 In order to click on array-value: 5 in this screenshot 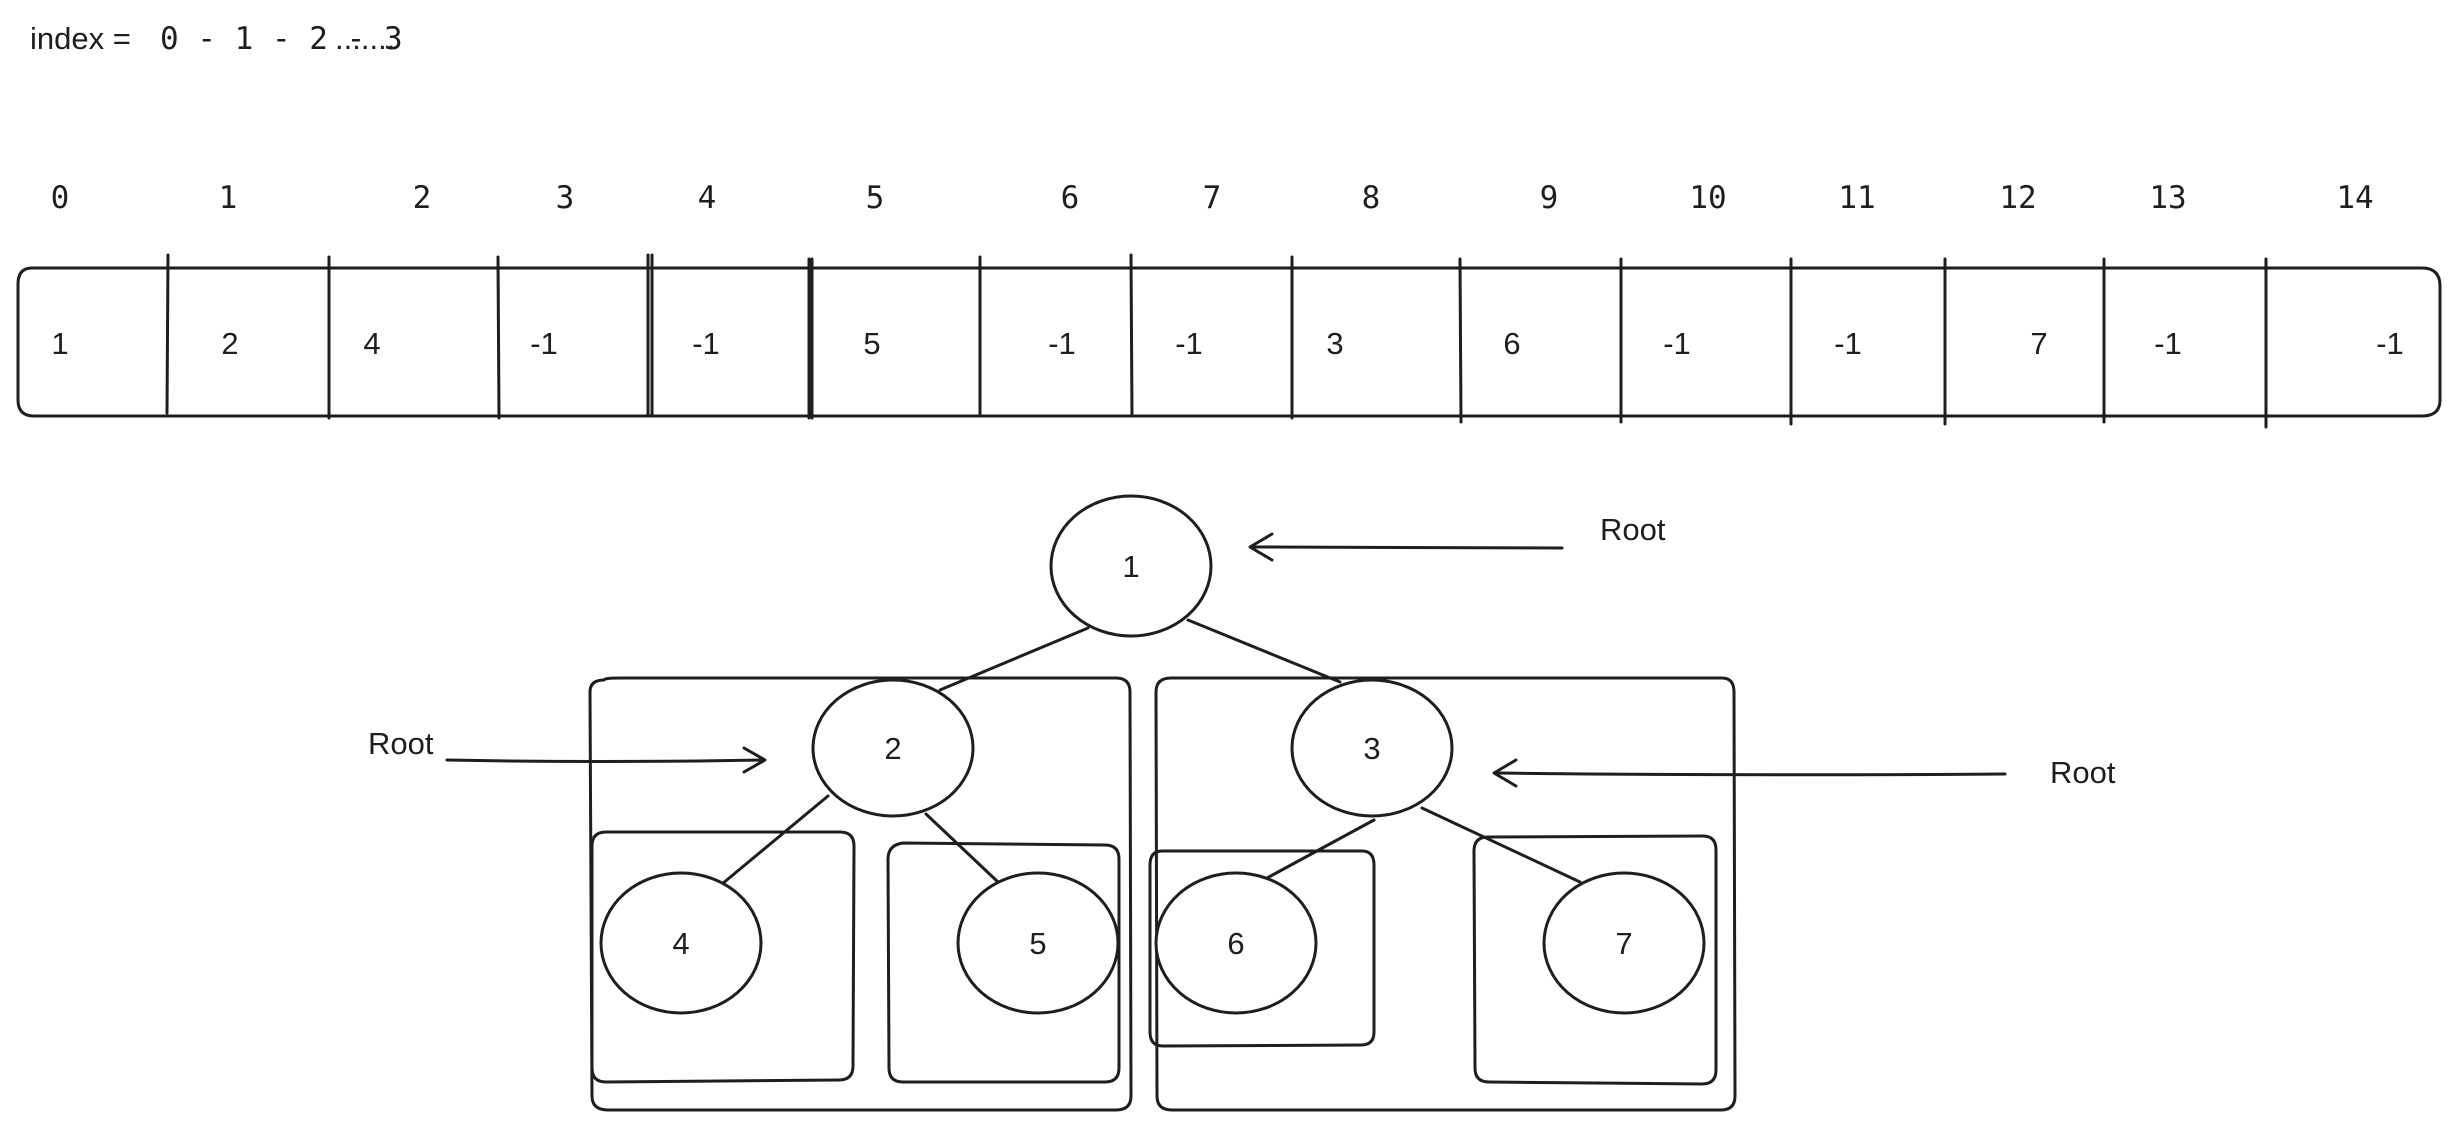, I will do `click(871, 343)`.